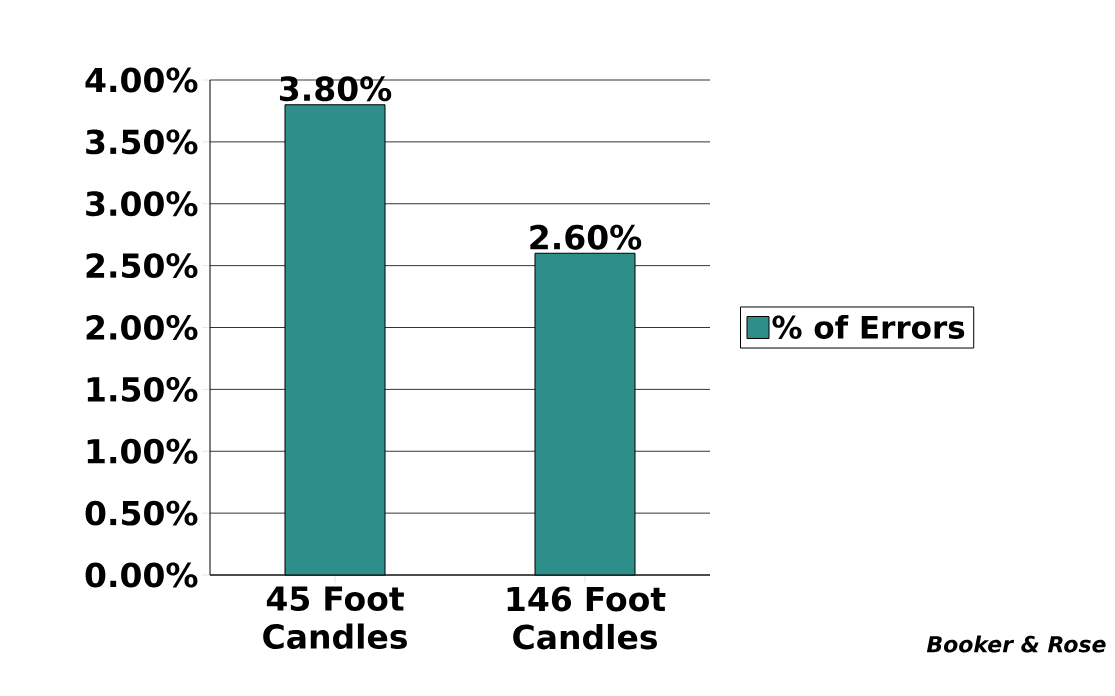 The height and width of the screenshot is (696, 1115). I want to click on y-tick-label: 0.50%, so click(141, 513).